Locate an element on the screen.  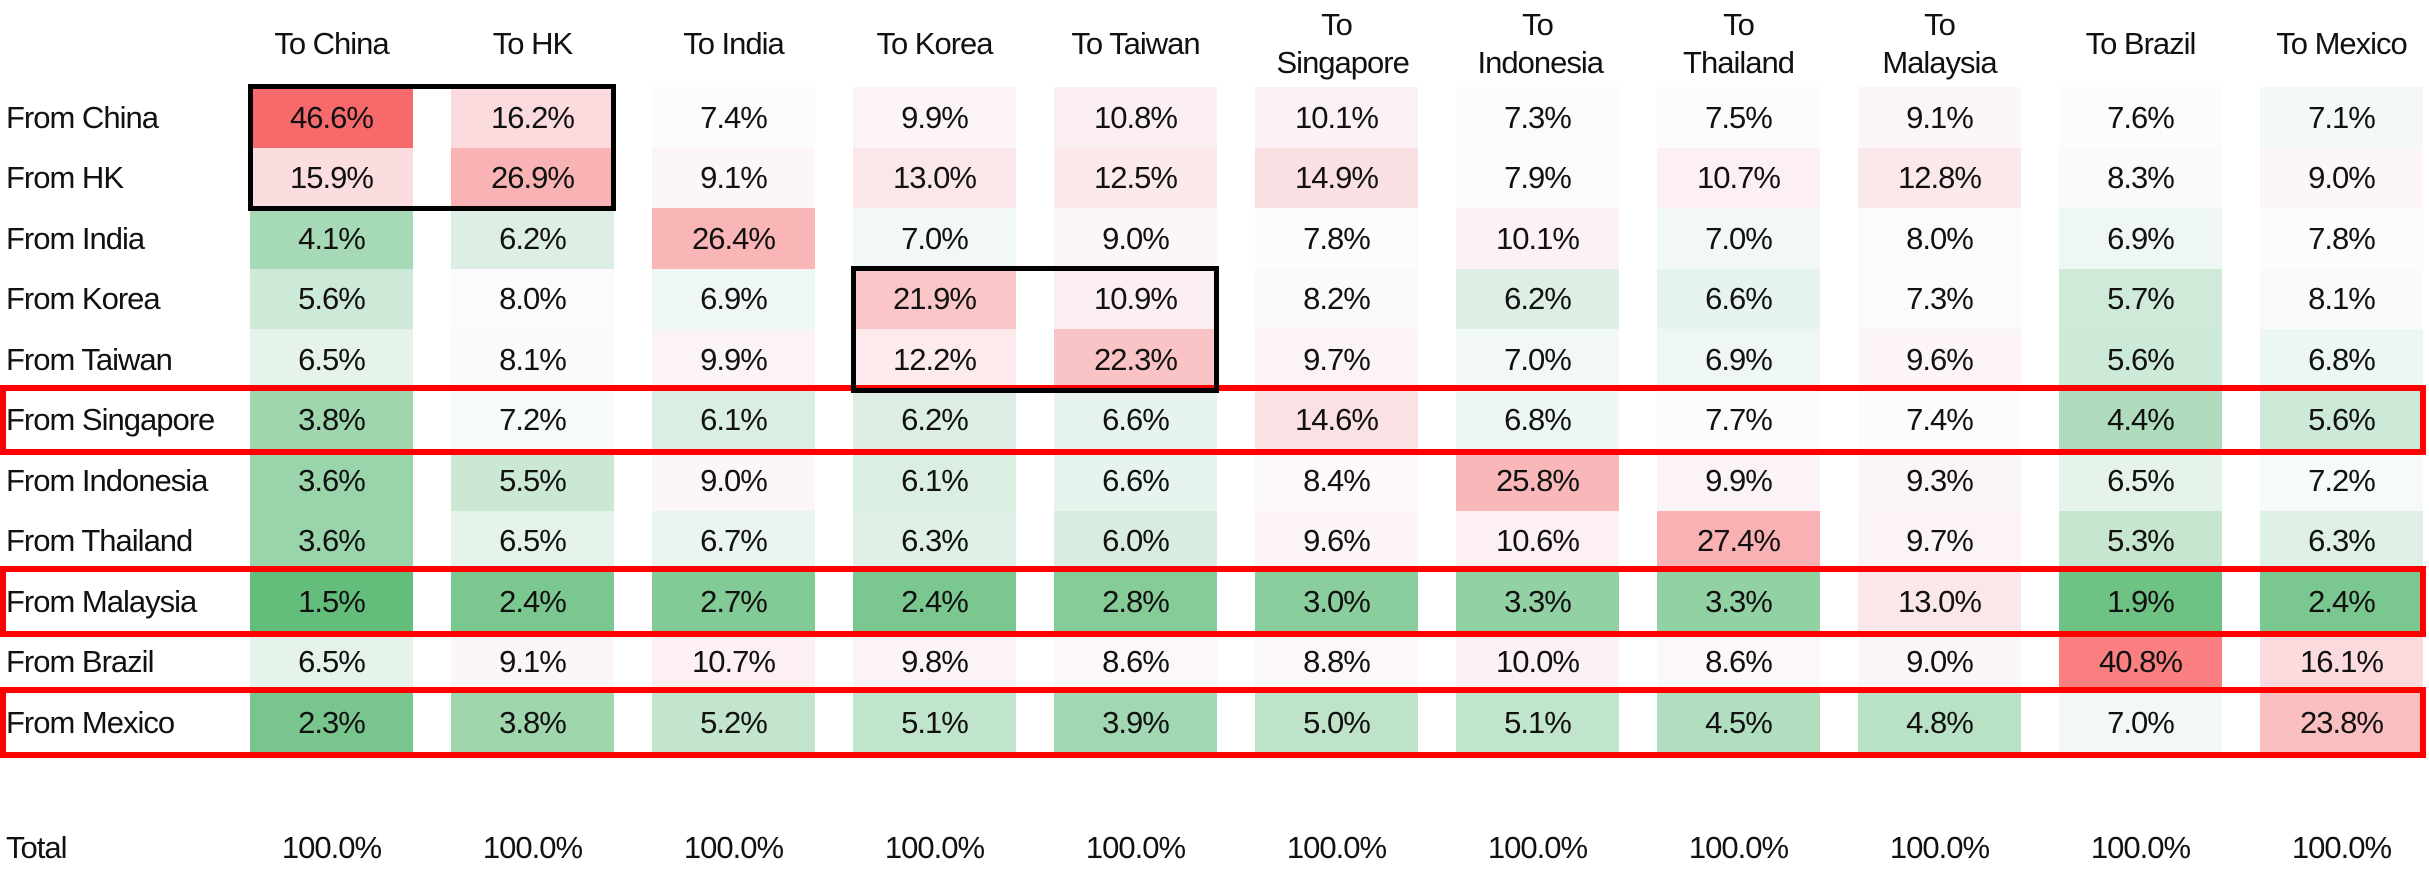
heatmap-cell: 7.9% is located at coordinates (1537, 178).